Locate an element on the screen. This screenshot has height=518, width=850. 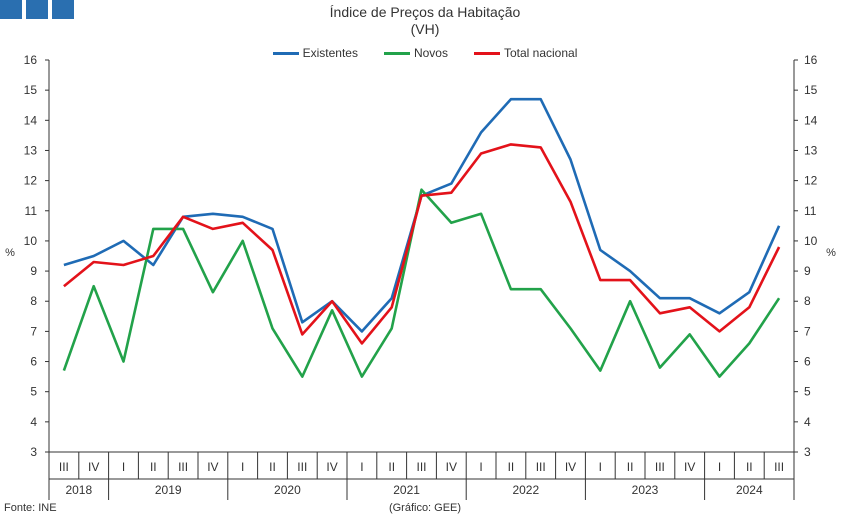
y-tick-label-right: 9 is located at coordinates (807, 271).